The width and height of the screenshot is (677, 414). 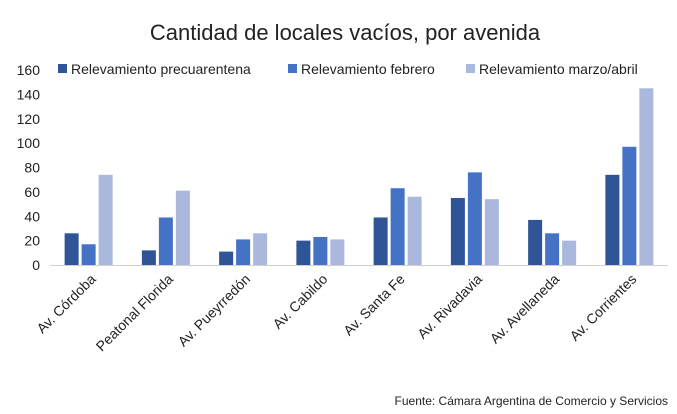 What do you see at coordinates (29, 143) in the screenshot?
I see `y-tick-label: 100` at bounding box center [29, 143].